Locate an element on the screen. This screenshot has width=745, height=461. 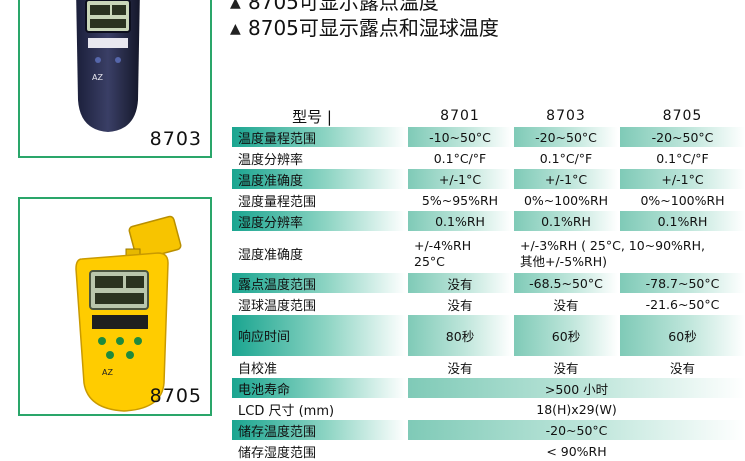
spec-header-row: 型号 | 8701 8703 8705 is located at coordinates (488, 116).